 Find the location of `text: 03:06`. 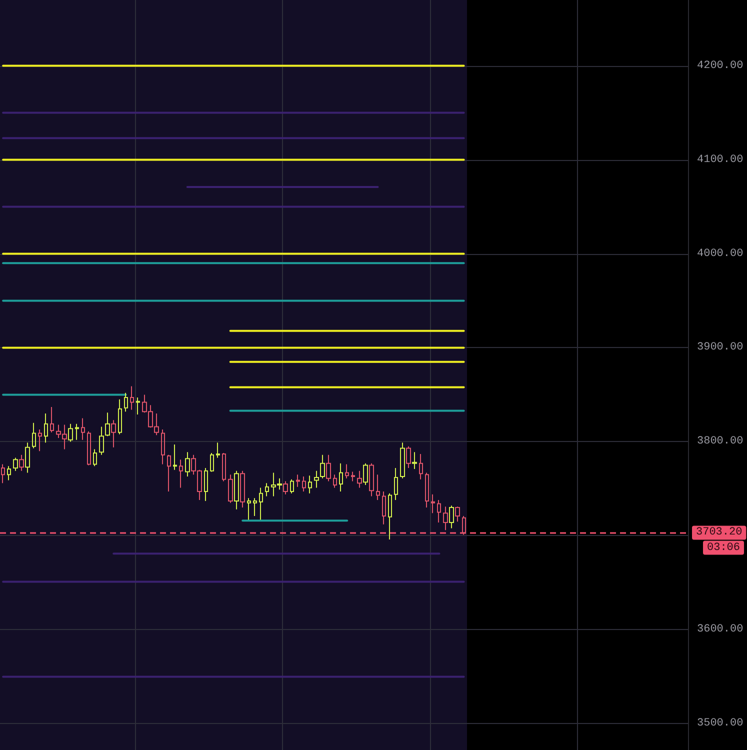

text: 03:06 is located at coordinates (723, 548).